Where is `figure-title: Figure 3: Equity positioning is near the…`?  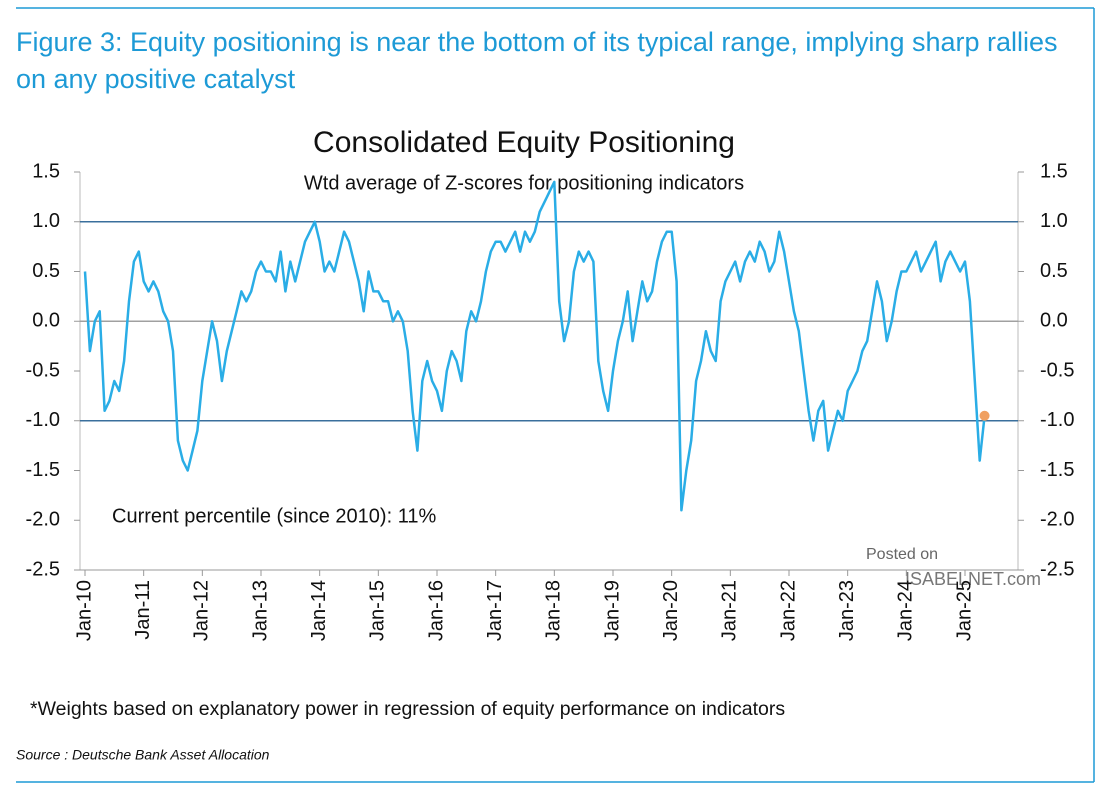
figure-title: Figure 3: Equity positioning is near the… is located at coordinates (537, 60).